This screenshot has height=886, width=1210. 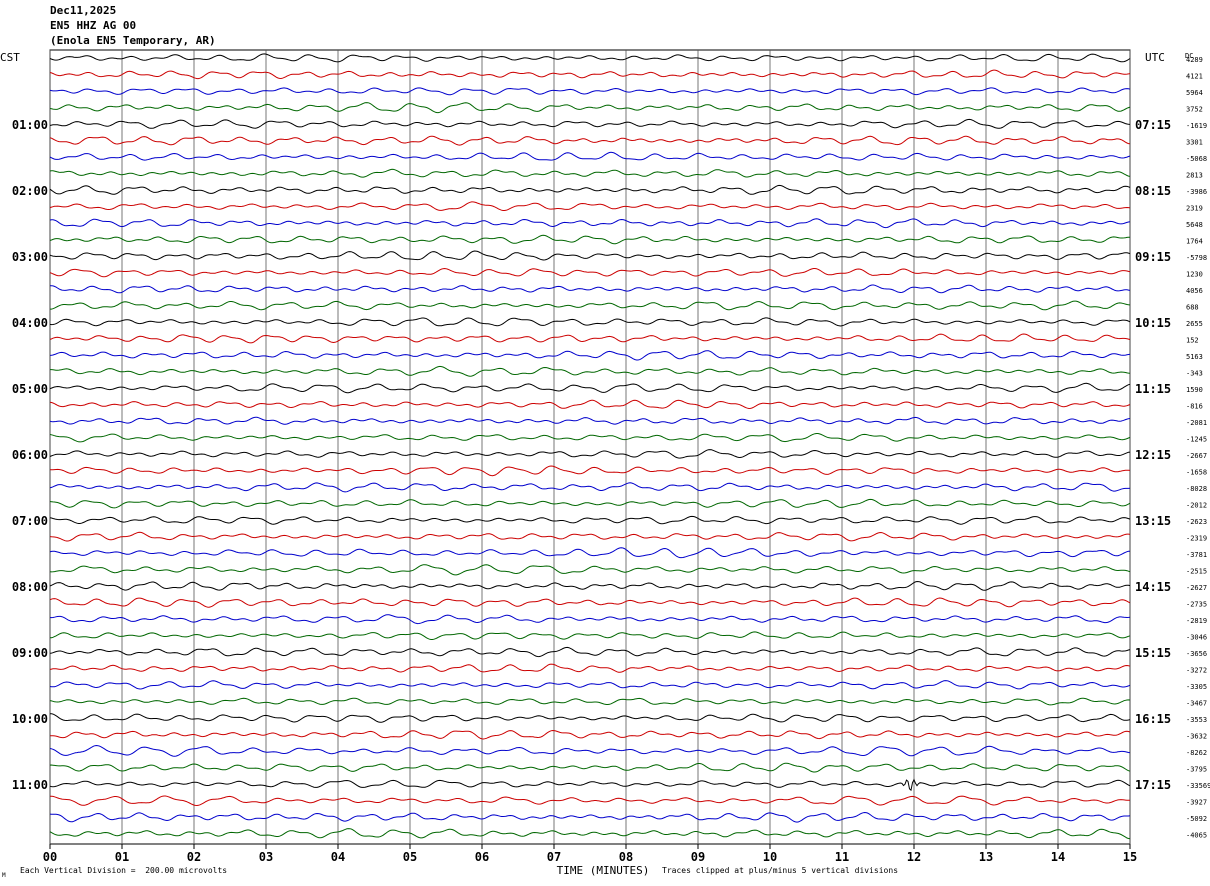 What do you see at coordinates (30, 587) in the screenshot?
I see `cst-hour-label: 08:00` at bounding box center [30, 587].